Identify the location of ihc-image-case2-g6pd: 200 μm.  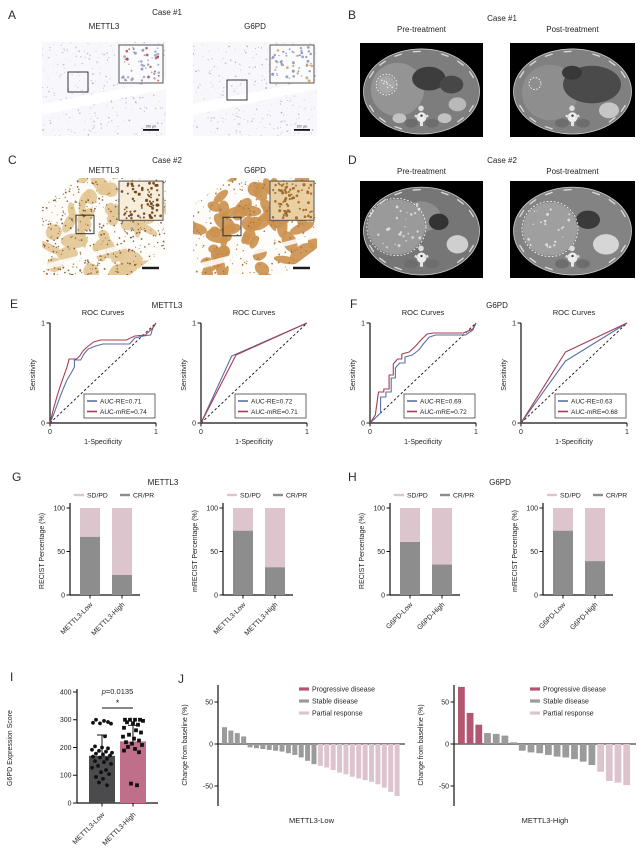
(255, 226).